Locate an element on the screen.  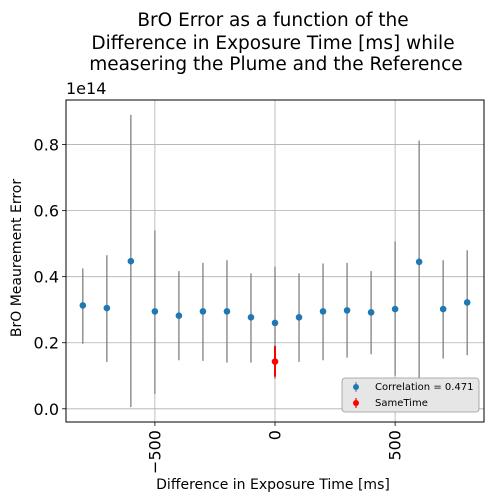
legend-box is located at coordinates (410, 395).